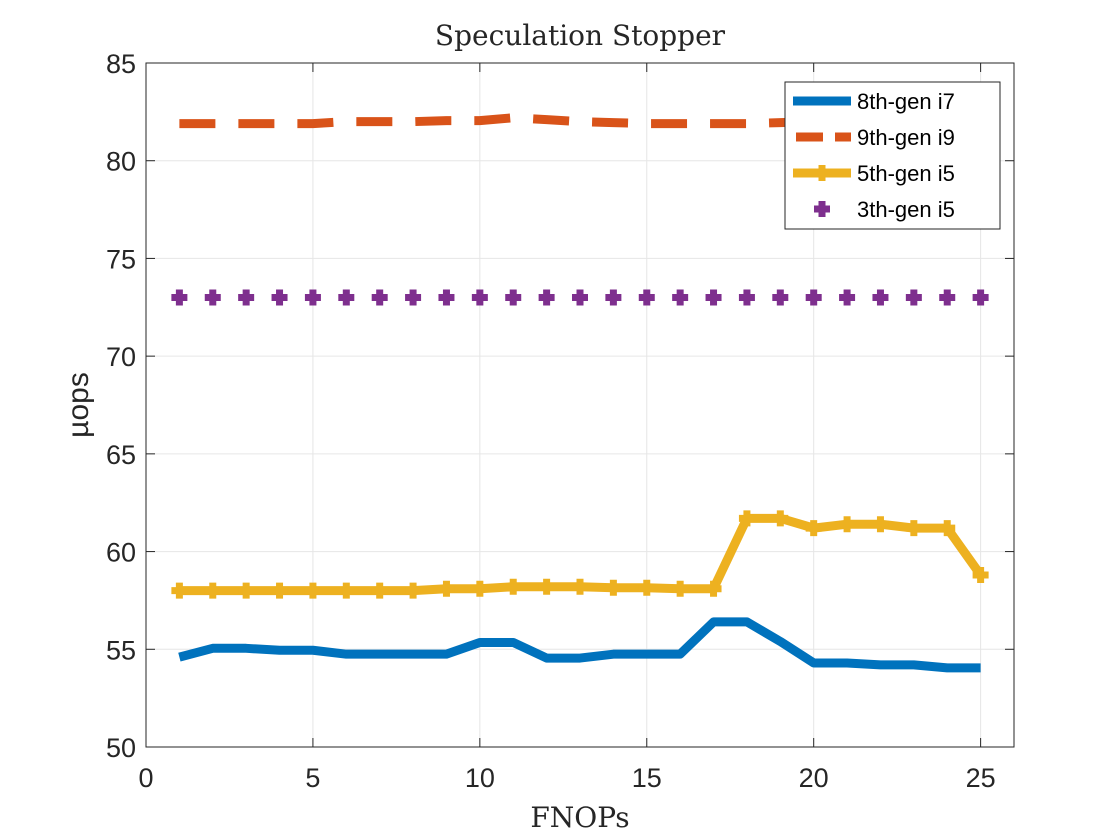  I want to click on chart-title: Speculation Stopper, so click(580, 35).